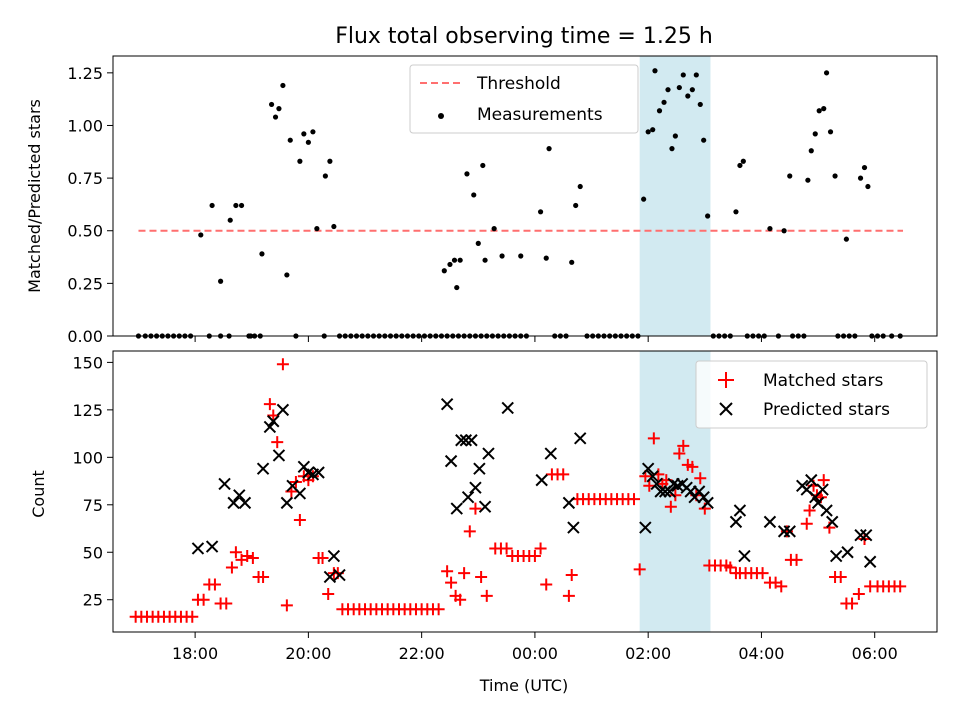 Image resolution: width=960 pixels, height=720 pixels. I want to click on top-ytick-label: 0.00, so click(85, 336).